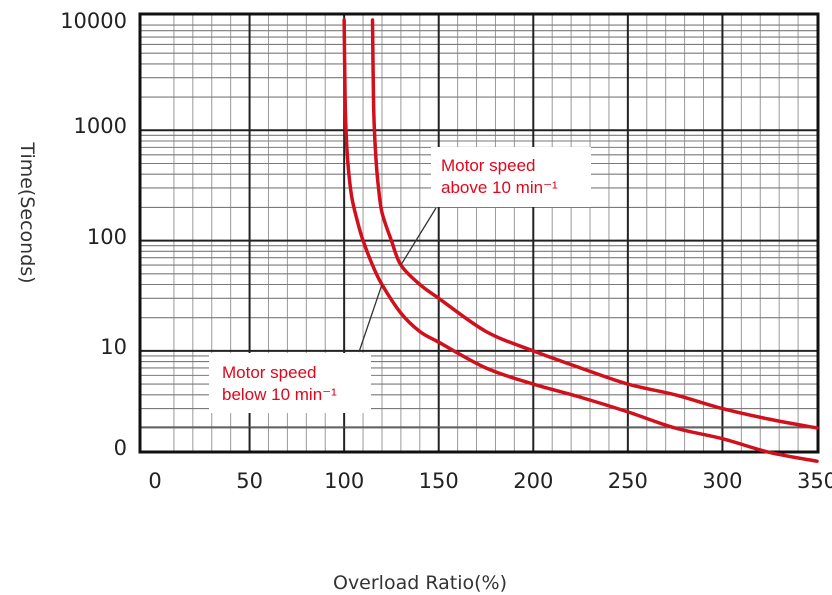  I want to click on leader-line-above, so click(418, 236).